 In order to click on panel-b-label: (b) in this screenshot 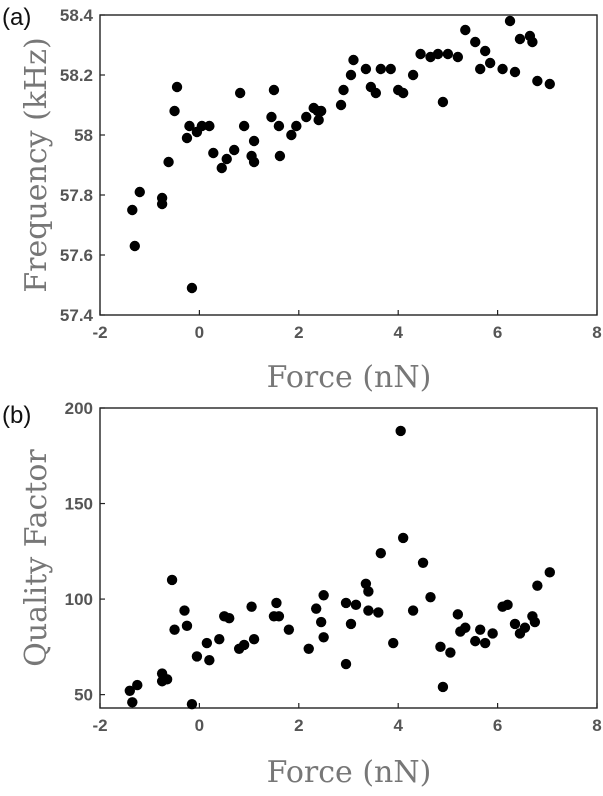, I will do `click(16, 415)`.